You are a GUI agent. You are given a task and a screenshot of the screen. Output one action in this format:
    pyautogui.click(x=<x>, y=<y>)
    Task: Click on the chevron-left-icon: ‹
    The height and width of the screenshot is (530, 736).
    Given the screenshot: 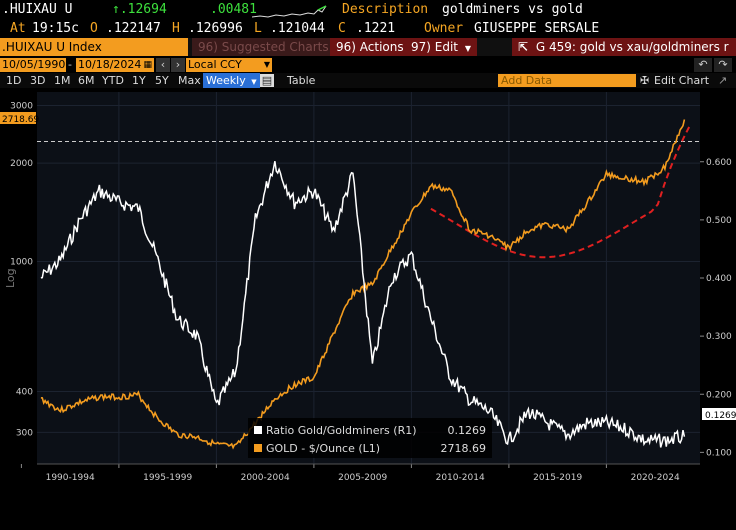 What is the action you would take?
    pyautogui.click(x=163, y=64)
    